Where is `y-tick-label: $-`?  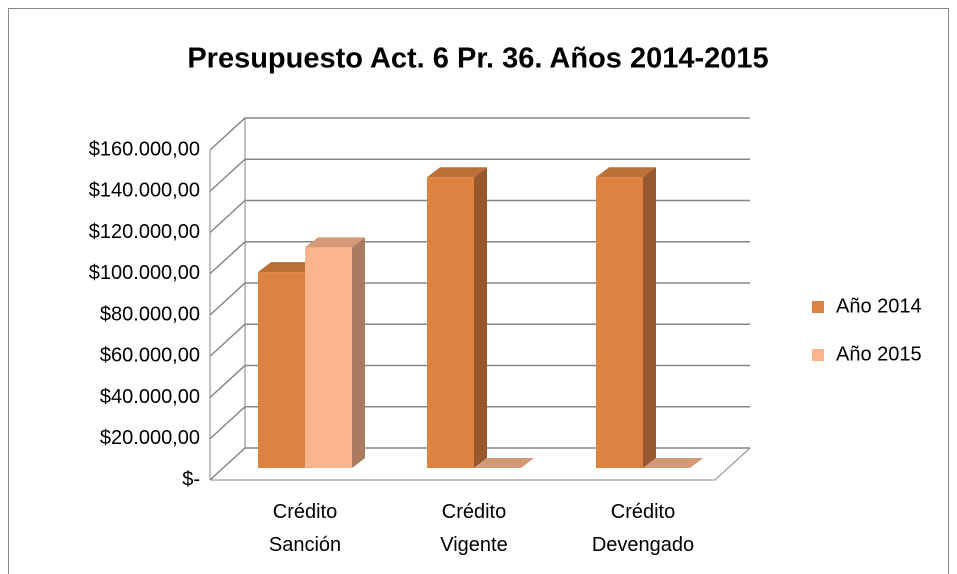
y-tick-label: $- is located at coordinates (191, 479).